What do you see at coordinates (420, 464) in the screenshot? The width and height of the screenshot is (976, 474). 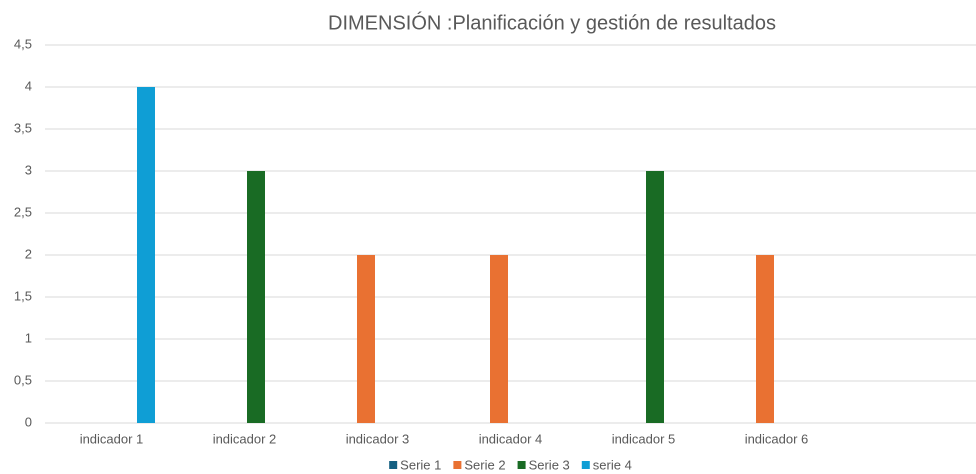 I see `legend-label: Serie 1` at bounding box center [420, 464].